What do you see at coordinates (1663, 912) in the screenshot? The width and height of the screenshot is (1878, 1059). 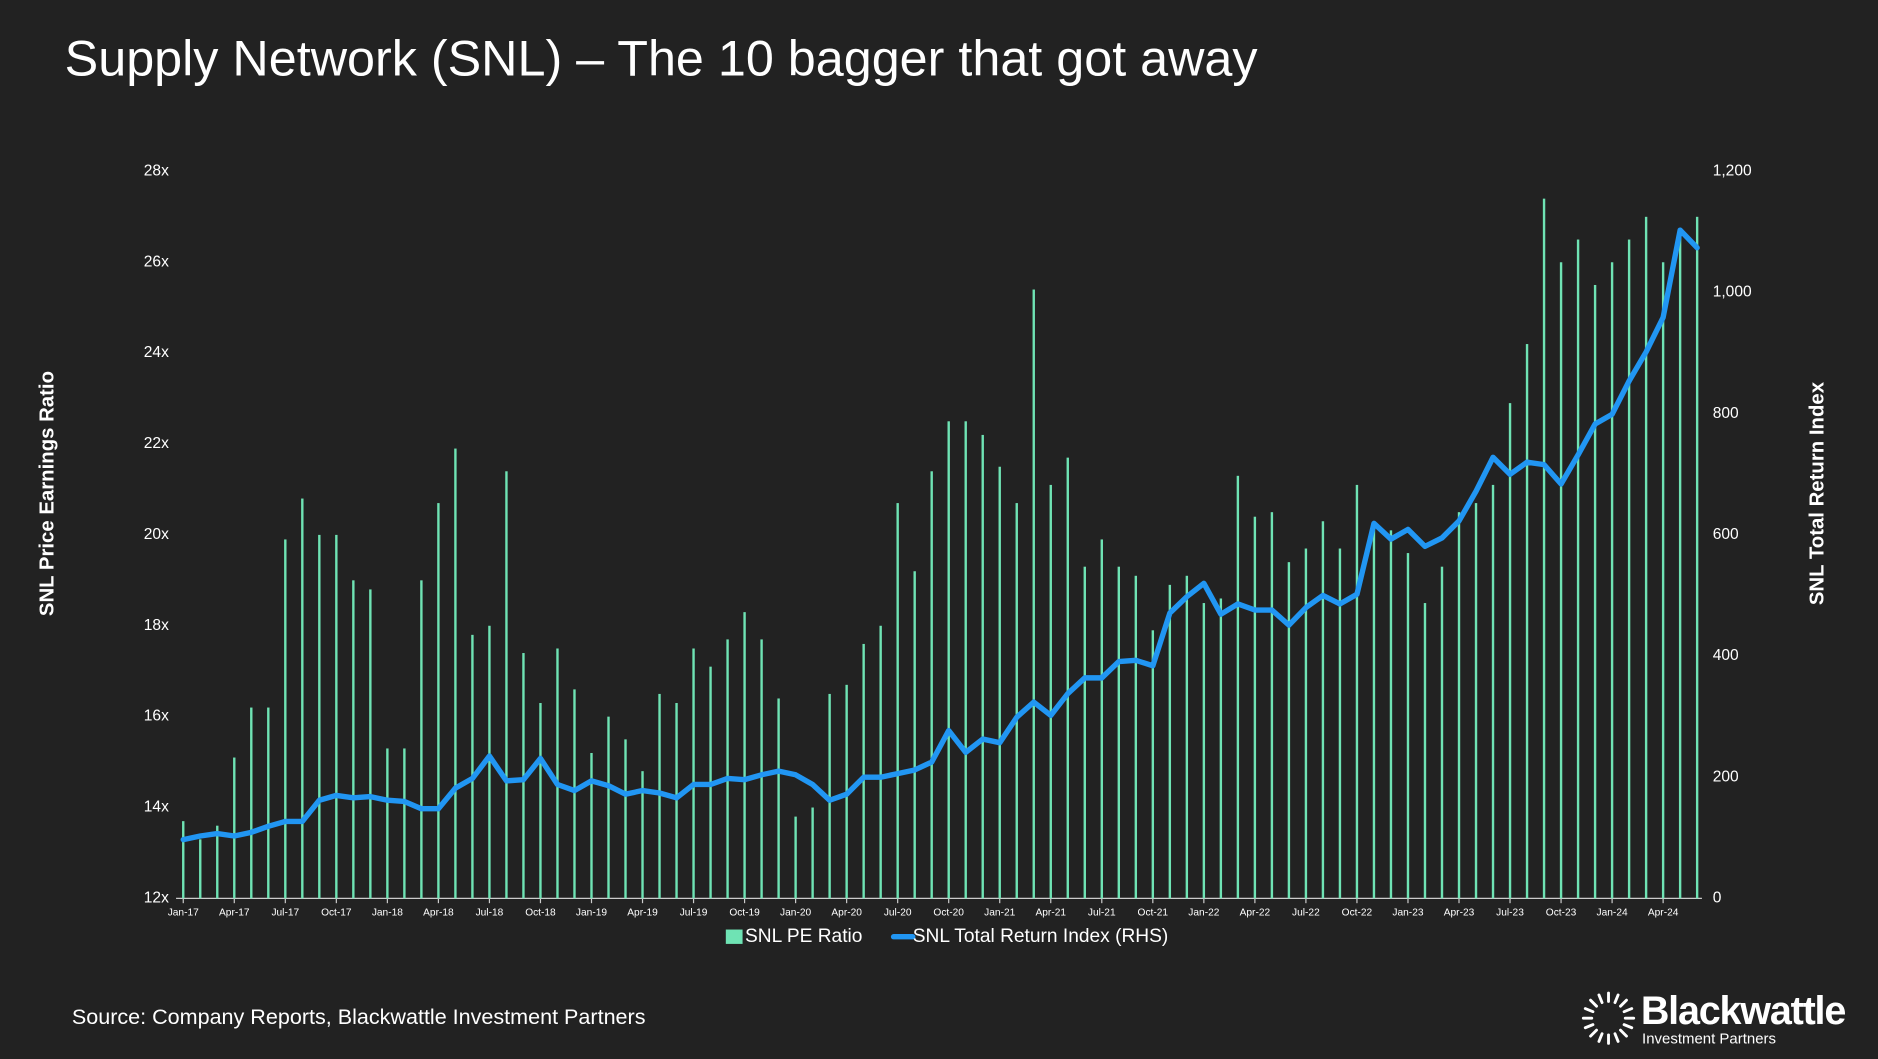 I see `x-tick-label: Apr-24` at bounding box center [1663, 912].